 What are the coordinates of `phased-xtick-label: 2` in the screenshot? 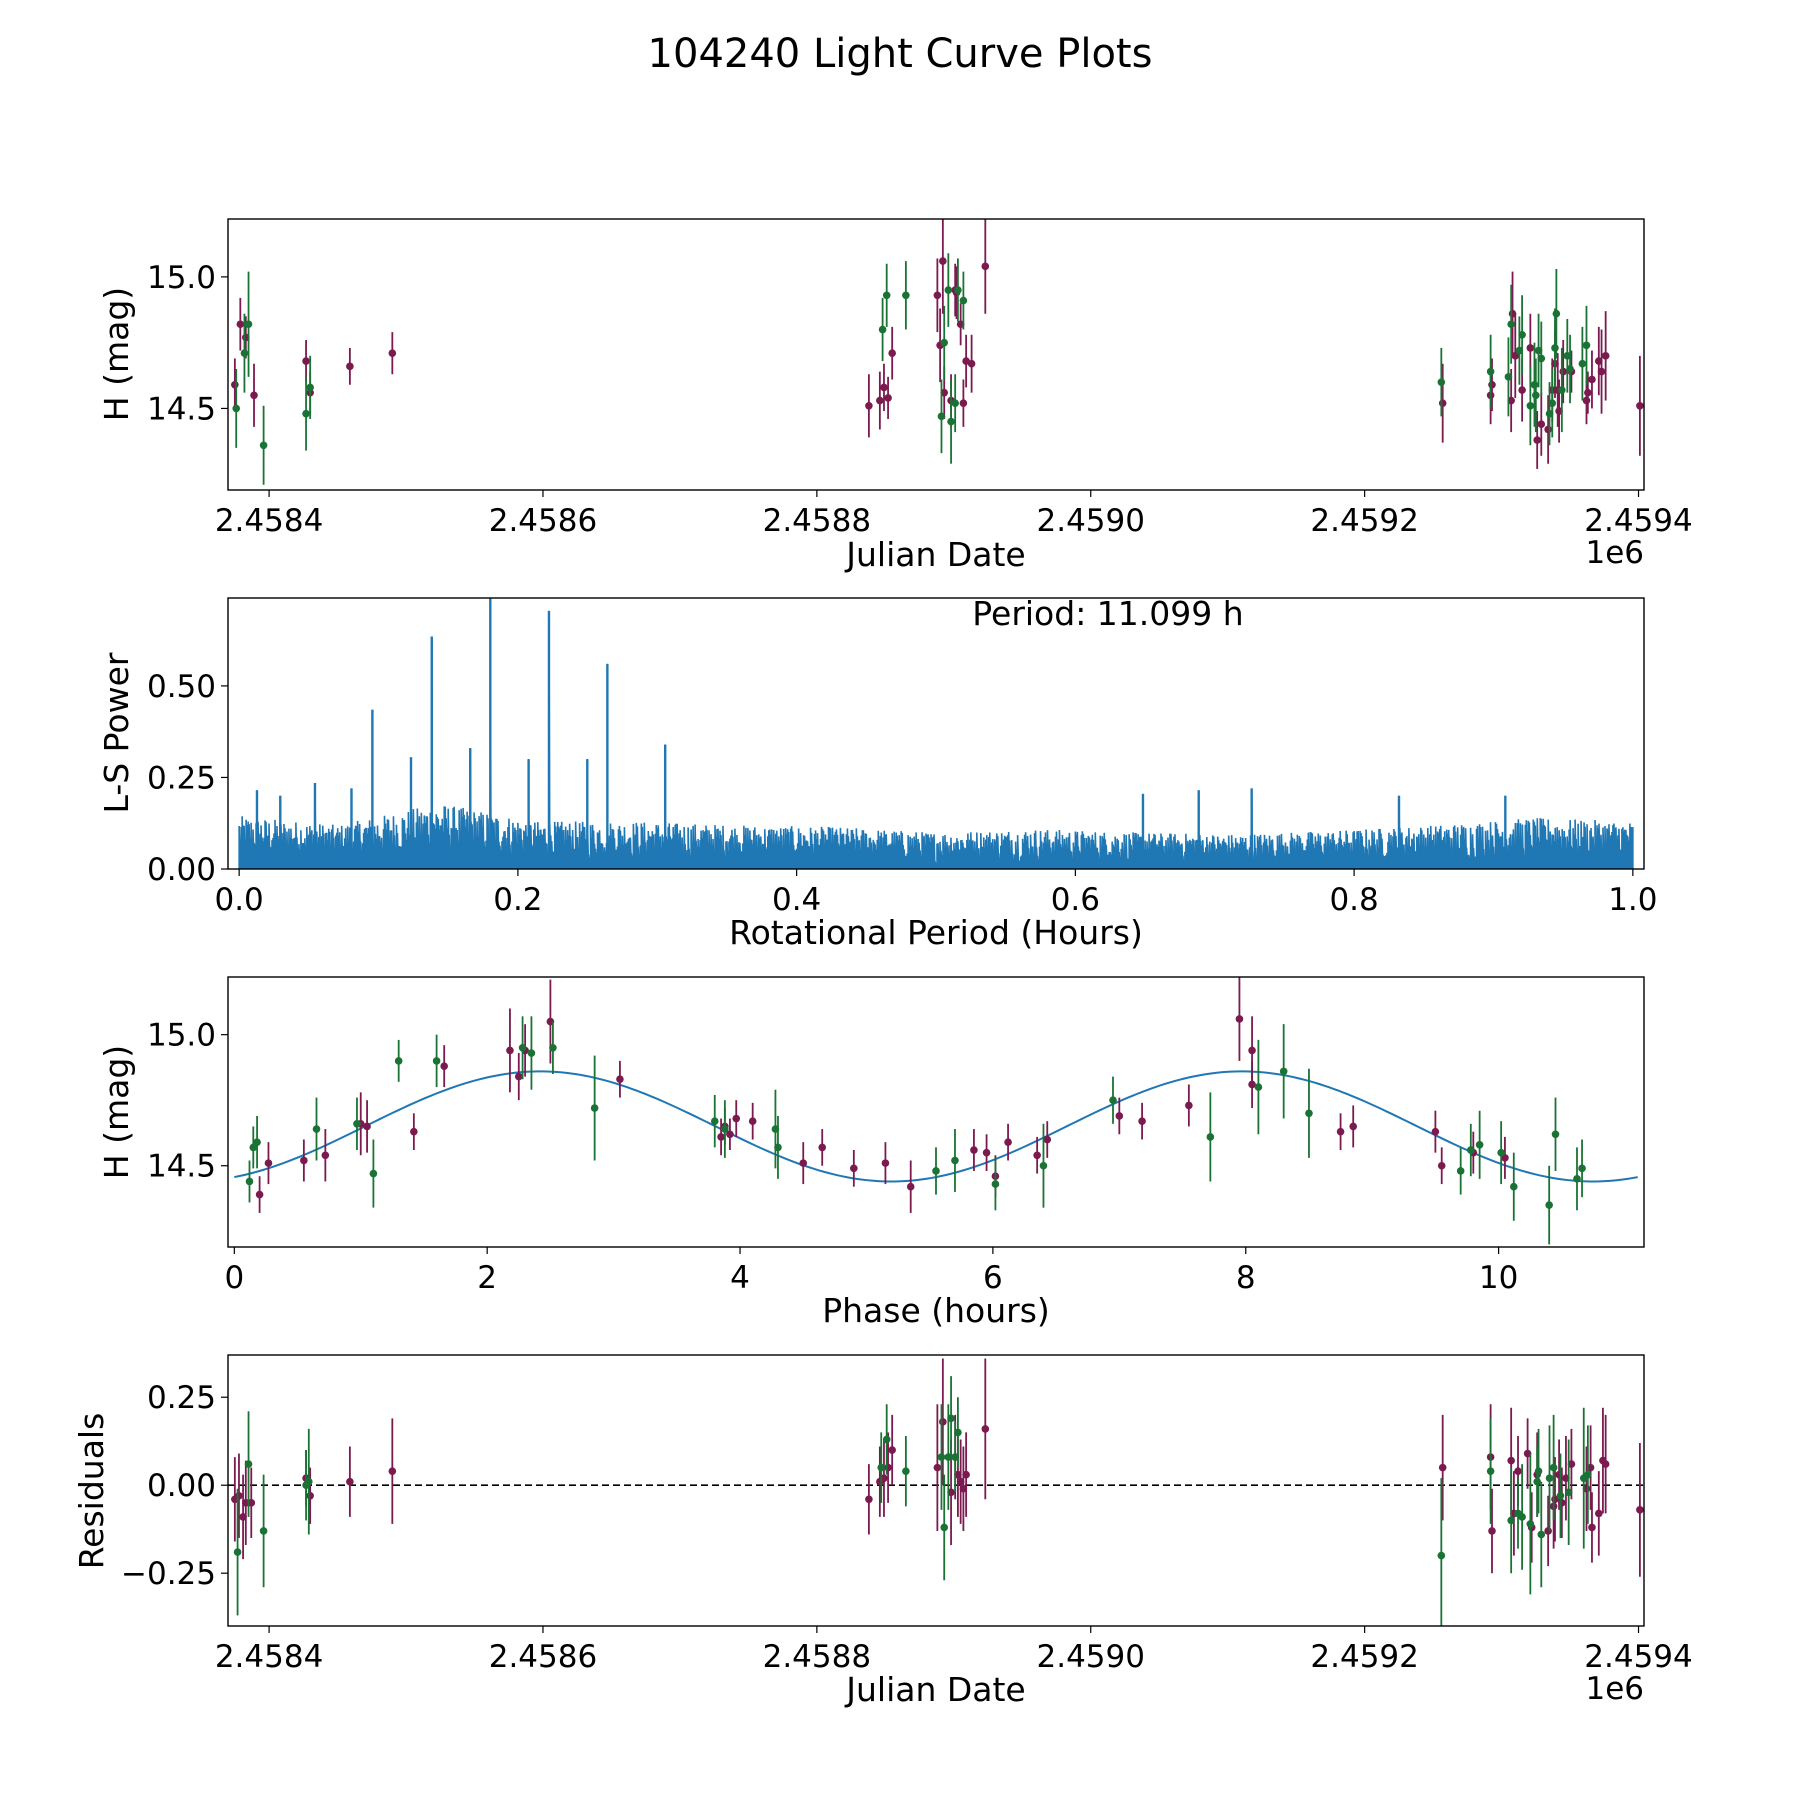 It's located at (487, 1278).